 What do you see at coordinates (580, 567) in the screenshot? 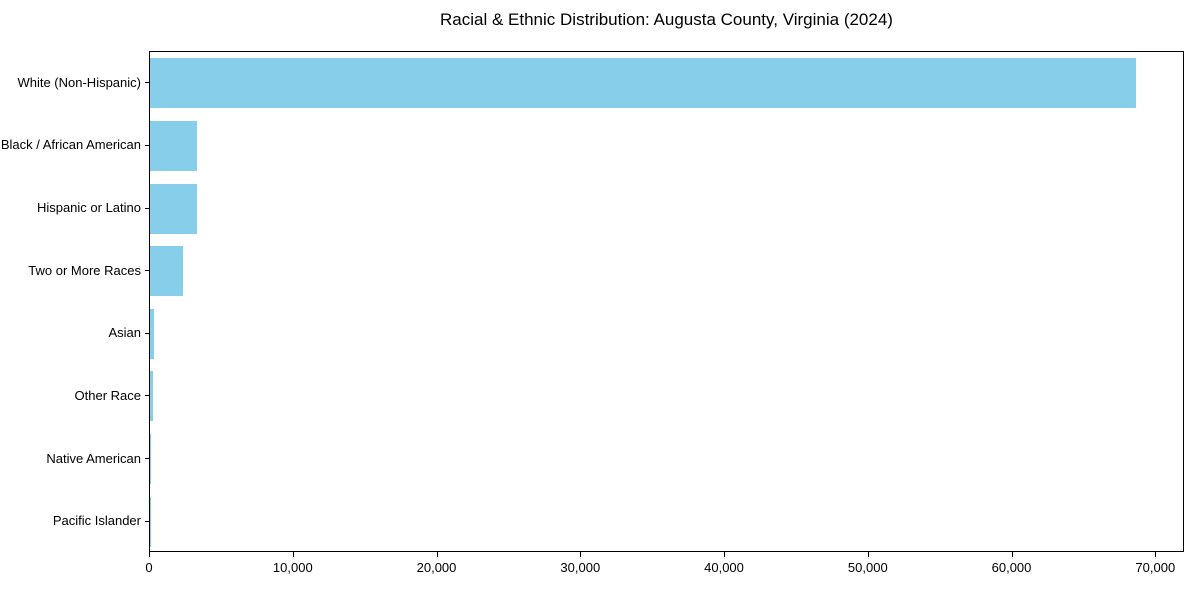
I see `x-axis-tick-label: 30,000` at bounding box center [580, 567].